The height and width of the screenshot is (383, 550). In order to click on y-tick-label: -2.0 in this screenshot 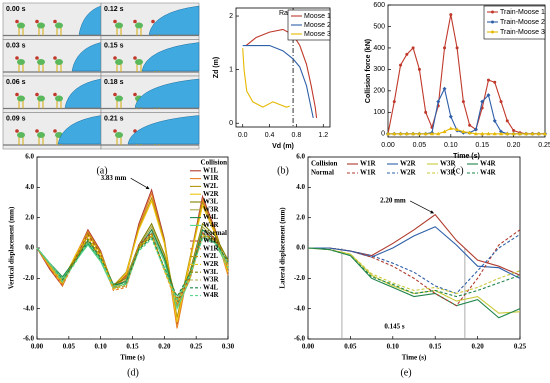, I will do `click(29, 278)`.